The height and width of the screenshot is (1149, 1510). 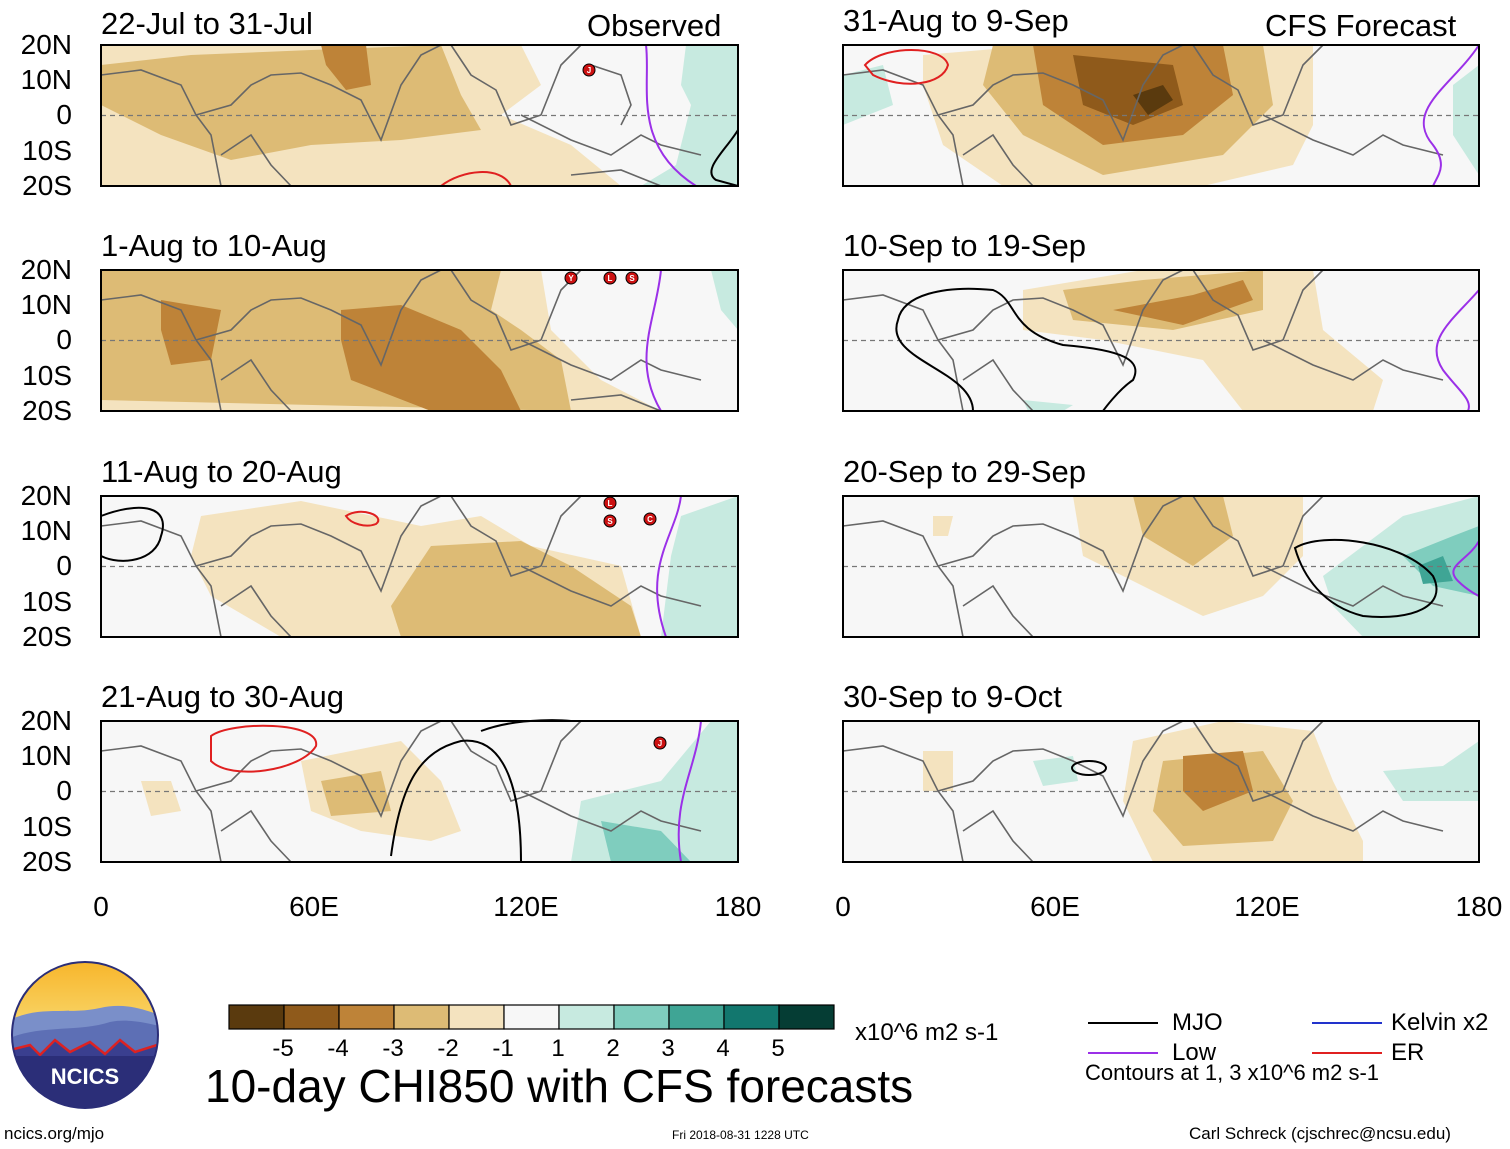 What do you see at coordinates (559, 1086) in the screenshot?
I see `figure-title: 10-day CHI850 with CFS forecasts` at bounding box center [559, 1086].